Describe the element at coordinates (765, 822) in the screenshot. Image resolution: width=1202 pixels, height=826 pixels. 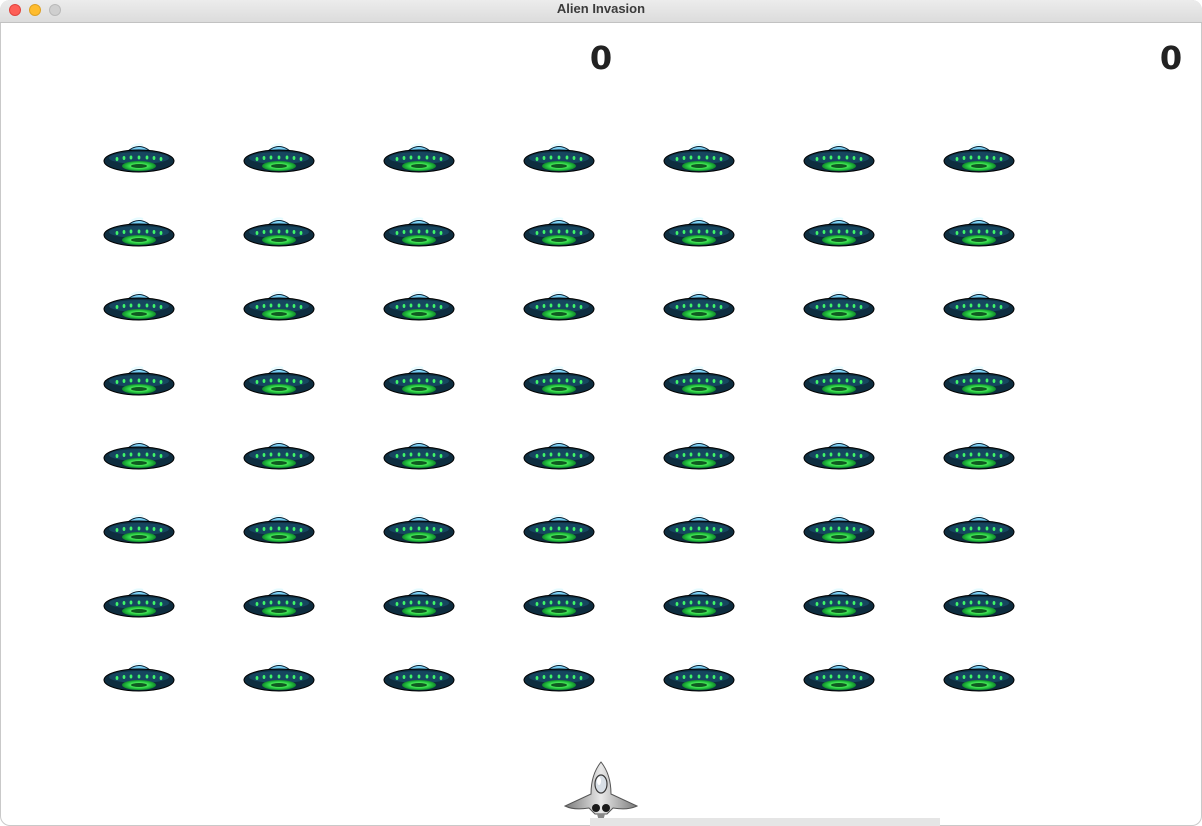
I see `background-window-edge` at that location.